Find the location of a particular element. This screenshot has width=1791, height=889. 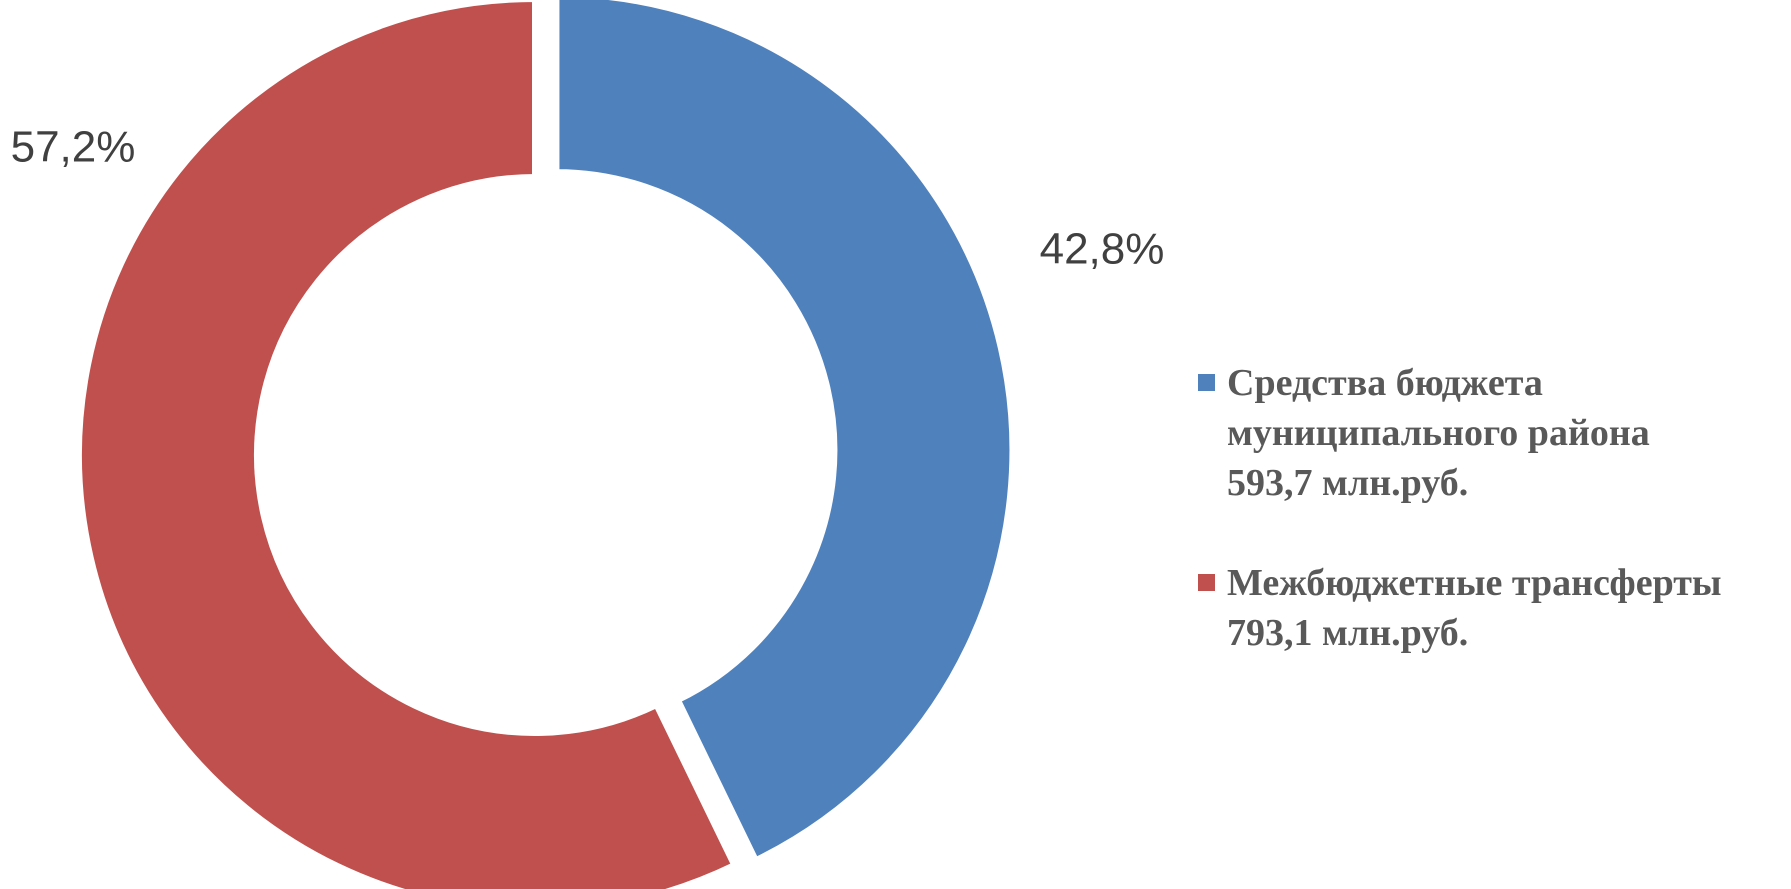

legend-line: Межбюджетные трансферты is located at coordinates (1474, 583).